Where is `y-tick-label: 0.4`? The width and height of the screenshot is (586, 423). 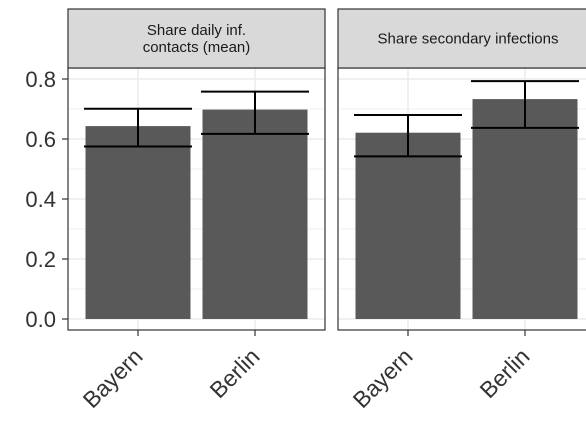
y-tick-label: 0.4 is located at coordinates (40, 199).